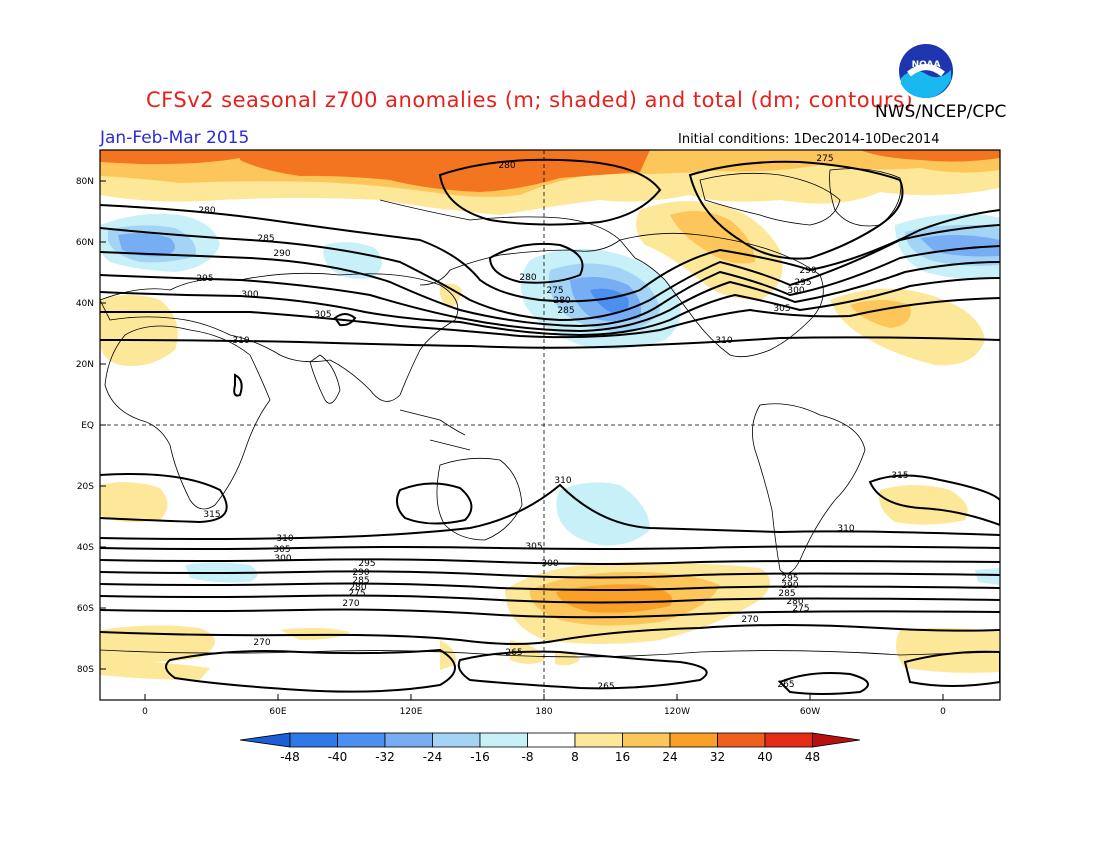  Describe the element at coordinates (290, 757) in the screenshot. I see `colorbar-label: -48` at that location.